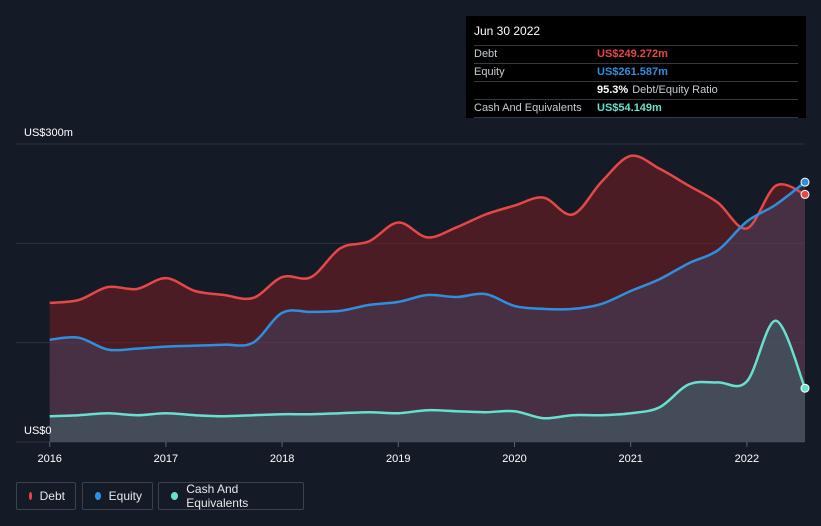  I want to click on tooltip-row-debt: Debt US$249.272m, so click(636, 55).